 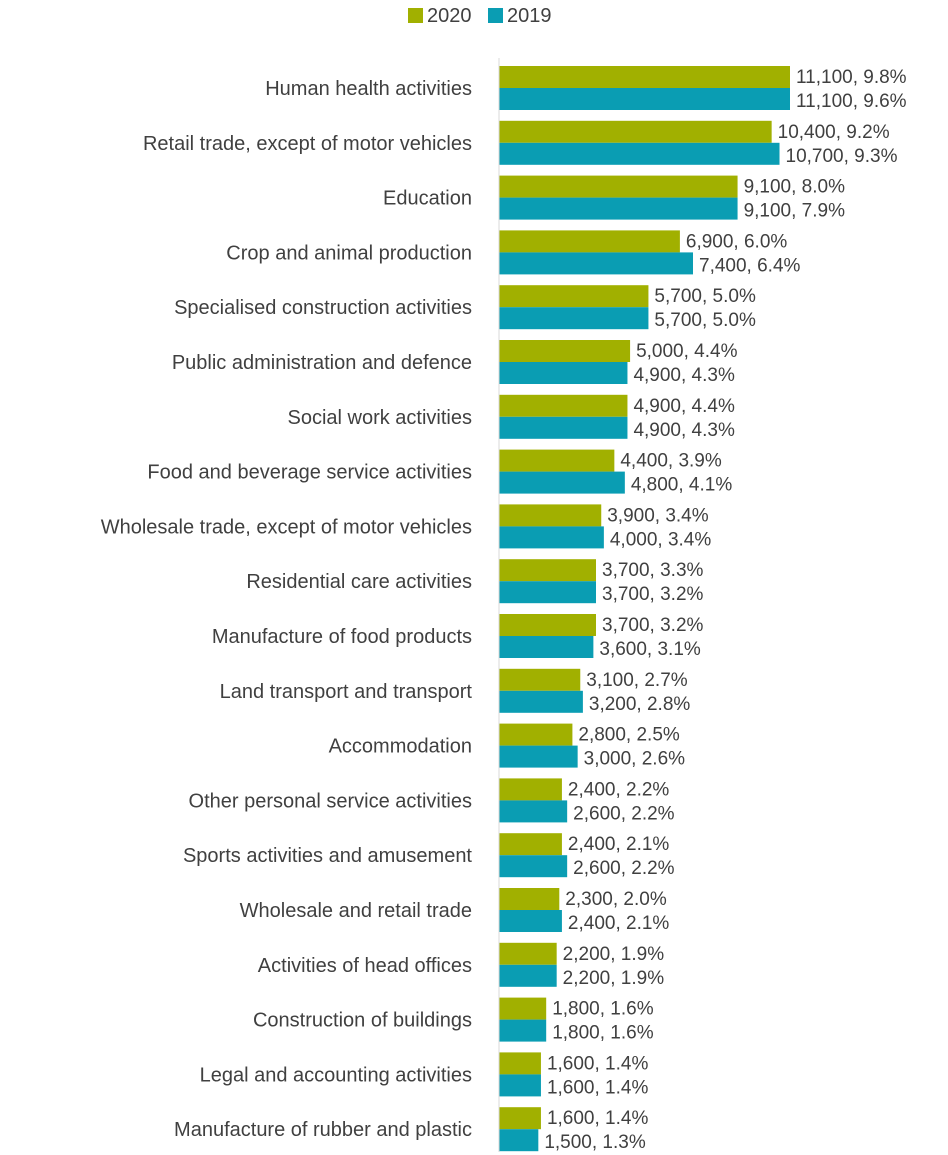 I want to click on bar-2019-legal-and-accounting-activities, so click(x=520, y=1085).